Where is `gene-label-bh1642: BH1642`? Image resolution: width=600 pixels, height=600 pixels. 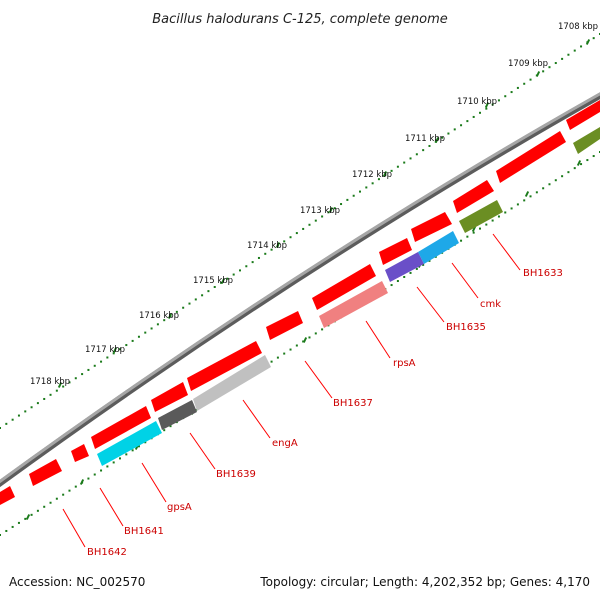
gene-label-bh1642: BH1642 is located at coordinates (107, 552).